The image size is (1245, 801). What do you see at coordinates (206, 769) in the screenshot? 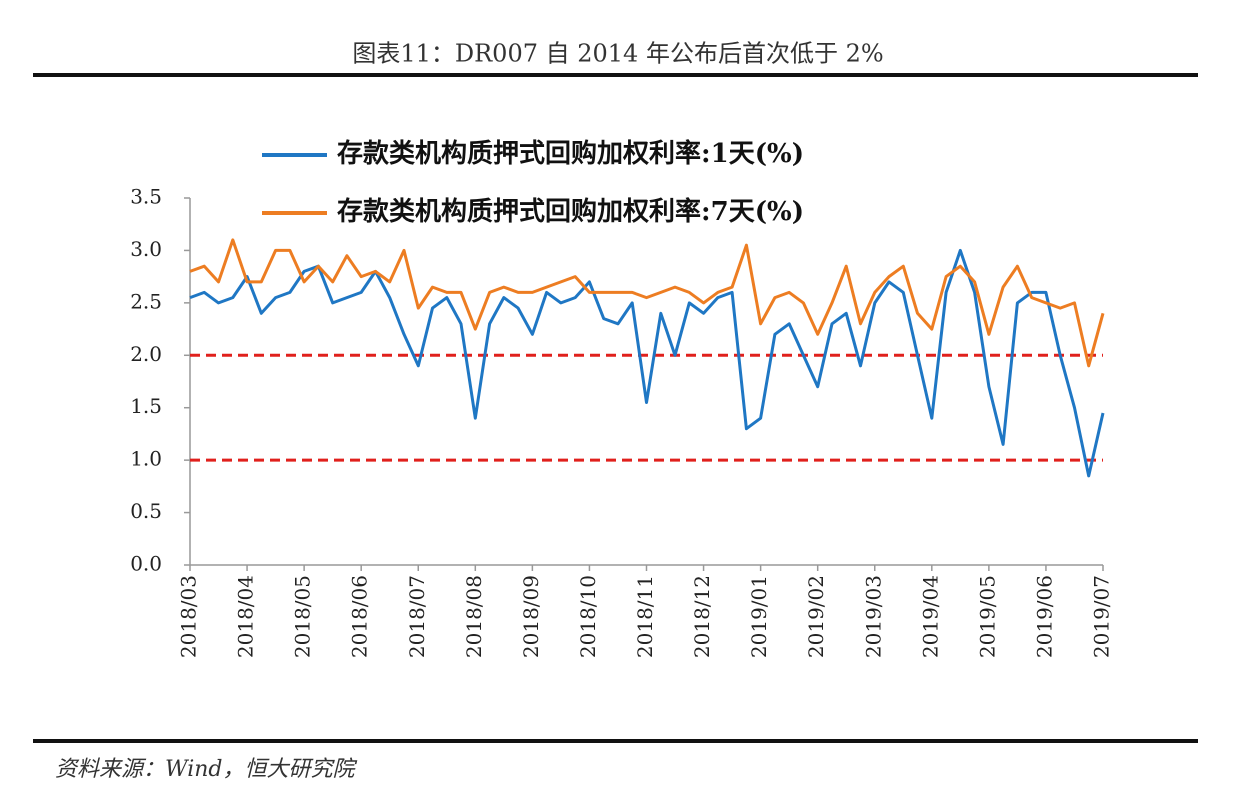
I see `source-note: 资料来源：Wind，恒大研究院` at bounding box center [206, 769].